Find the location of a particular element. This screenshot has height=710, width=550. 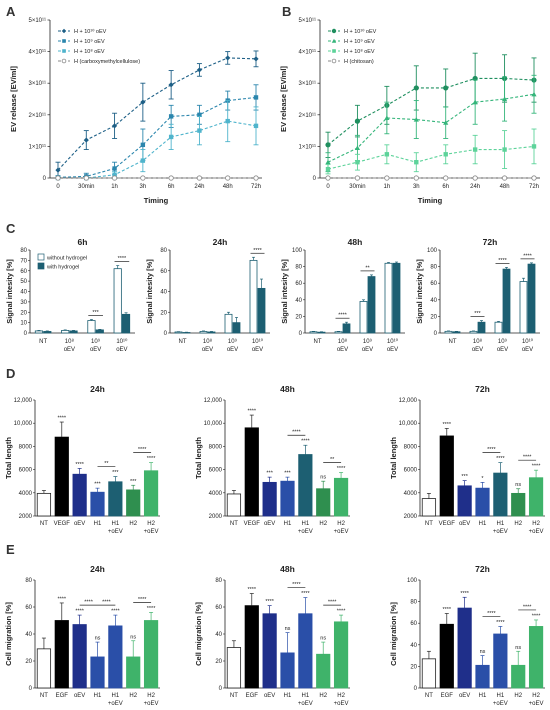

y-tick-label-c1: 60 is located at coordinates (163, 272).